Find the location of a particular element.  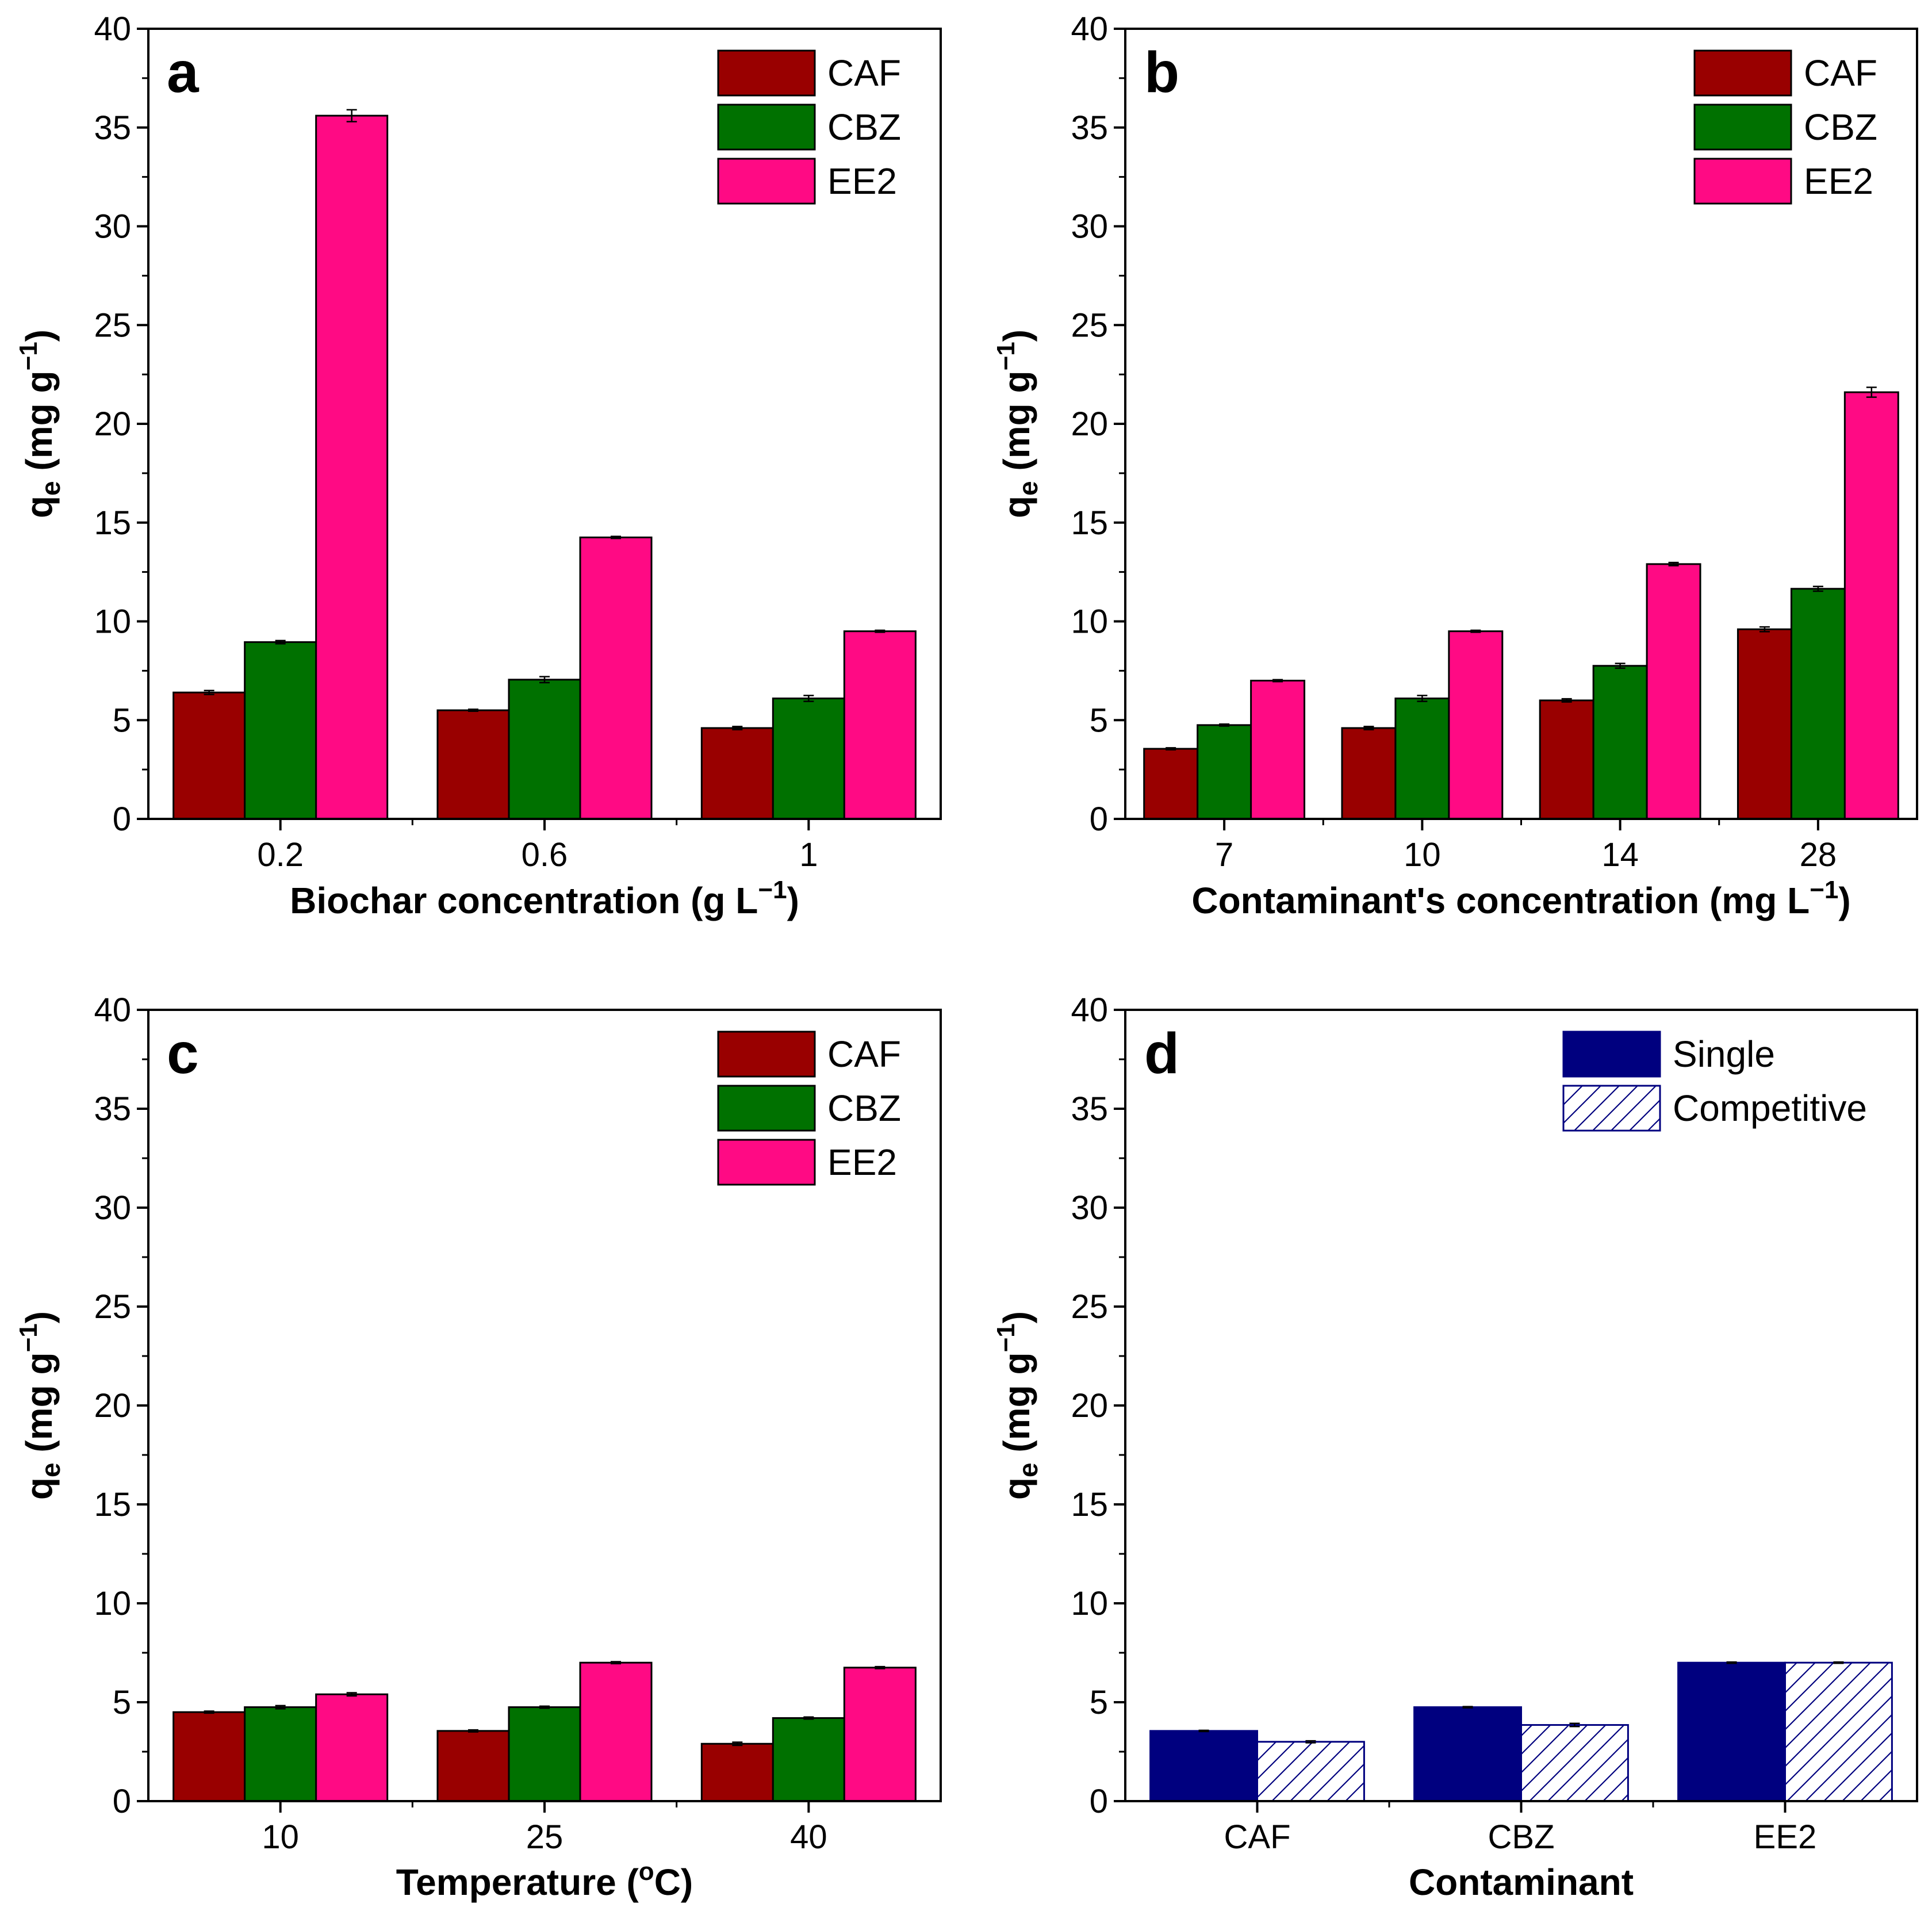

x-axis-title-superscript: o is located at coordinates (646, 1871).